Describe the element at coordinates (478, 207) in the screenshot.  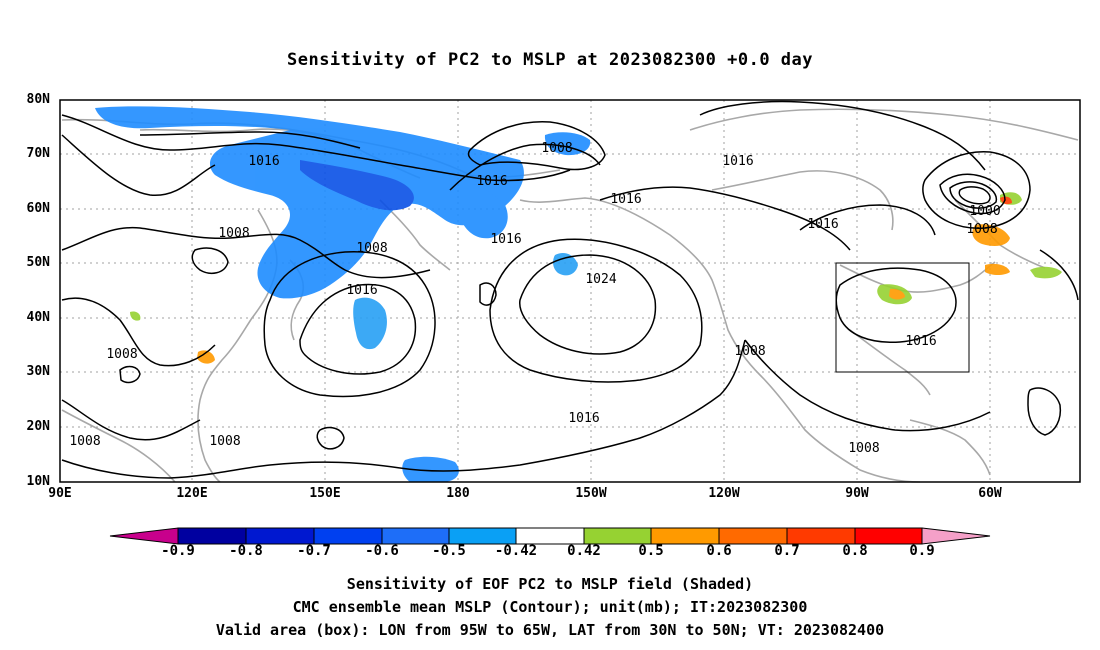
I see `shade-negative-bering` at that location.